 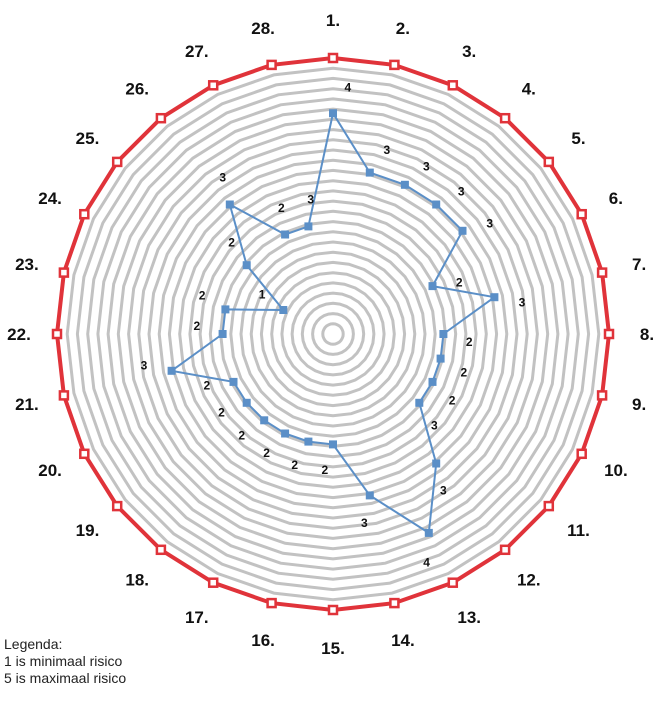 I want to click on category-label: 21., so click(x=27, y=404).